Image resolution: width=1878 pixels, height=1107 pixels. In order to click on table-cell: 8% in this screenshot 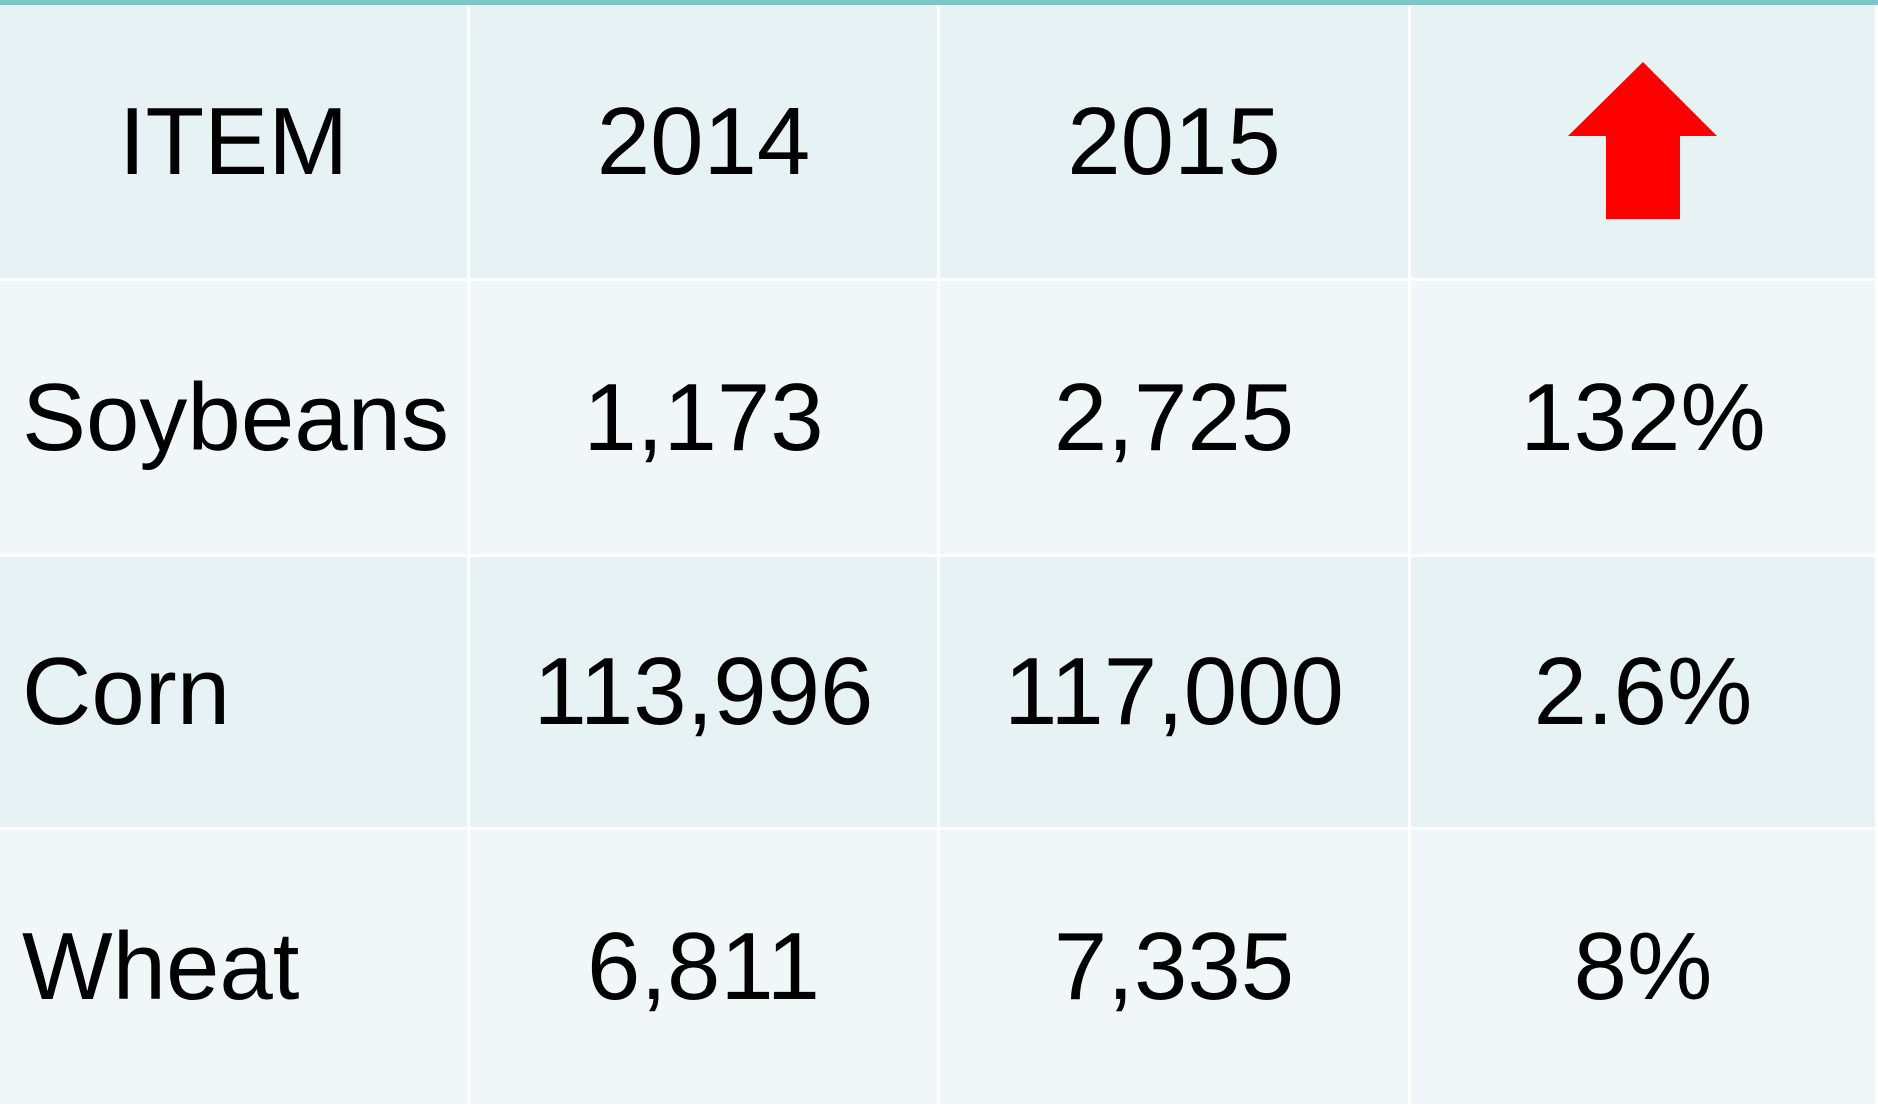, I will do `click(1644, 968)`.